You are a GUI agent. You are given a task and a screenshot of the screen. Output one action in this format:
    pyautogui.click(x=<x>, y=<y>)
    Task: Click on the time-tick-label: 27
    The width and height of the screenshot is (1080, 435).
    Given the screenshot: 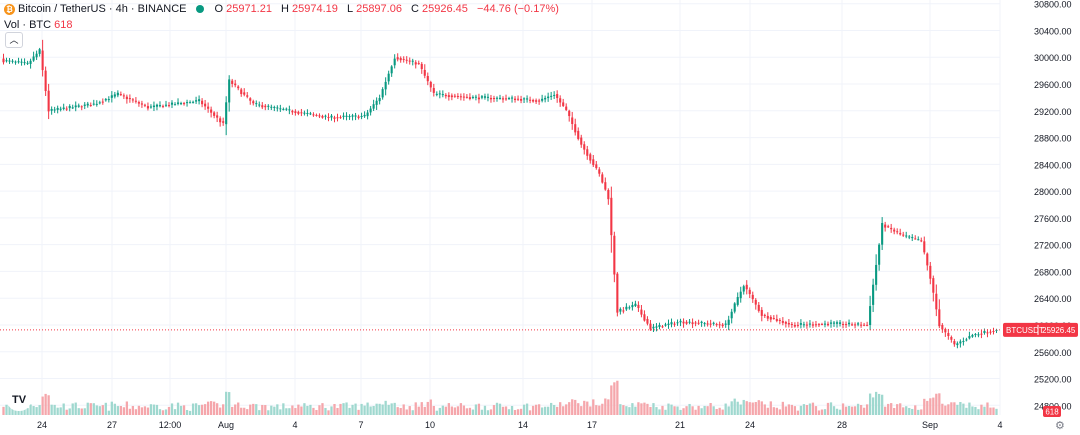 What is the action you would take?
    pyautogui.click(x=112, y=425)
    